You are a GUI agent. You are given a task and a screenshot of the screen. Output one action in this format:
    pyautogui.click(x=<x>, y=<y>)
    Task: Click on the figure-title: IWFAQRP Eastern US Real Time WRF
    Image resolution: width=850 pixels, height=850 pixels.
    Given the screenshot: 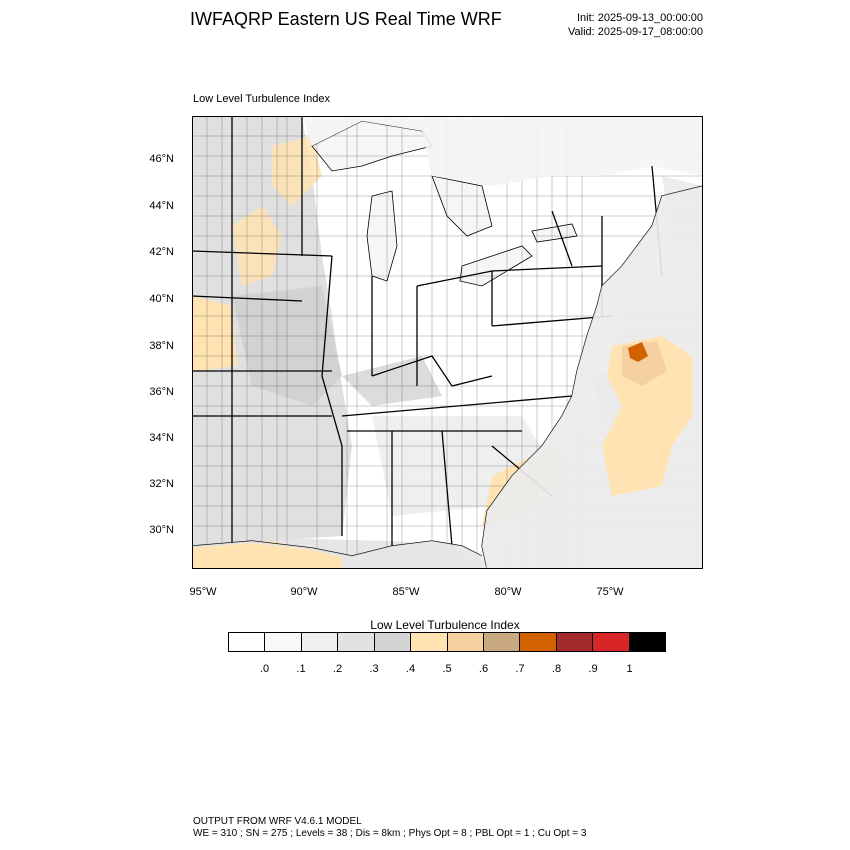 What is the action you would take?
    pyautogui.click(x=346, y=19)
    